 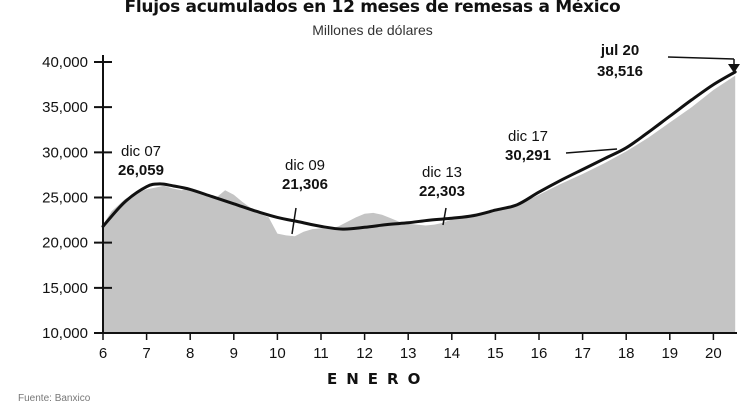 I want to click on x-tick-label: 11, so click(x=321, y=353).